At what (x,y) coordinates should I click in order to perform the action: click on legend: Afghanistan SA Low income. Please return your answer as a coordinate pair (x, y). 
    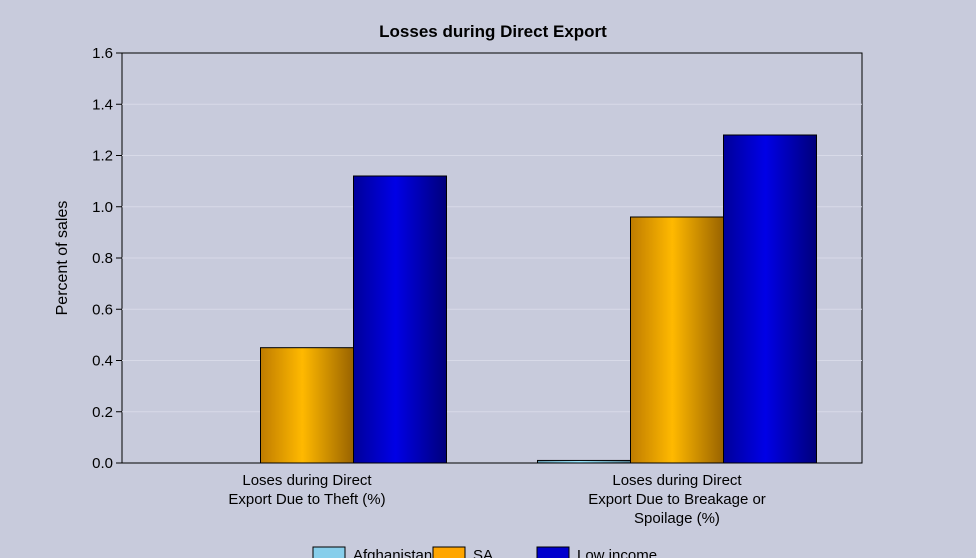
    Looking at the image, I should click on (484, 552).